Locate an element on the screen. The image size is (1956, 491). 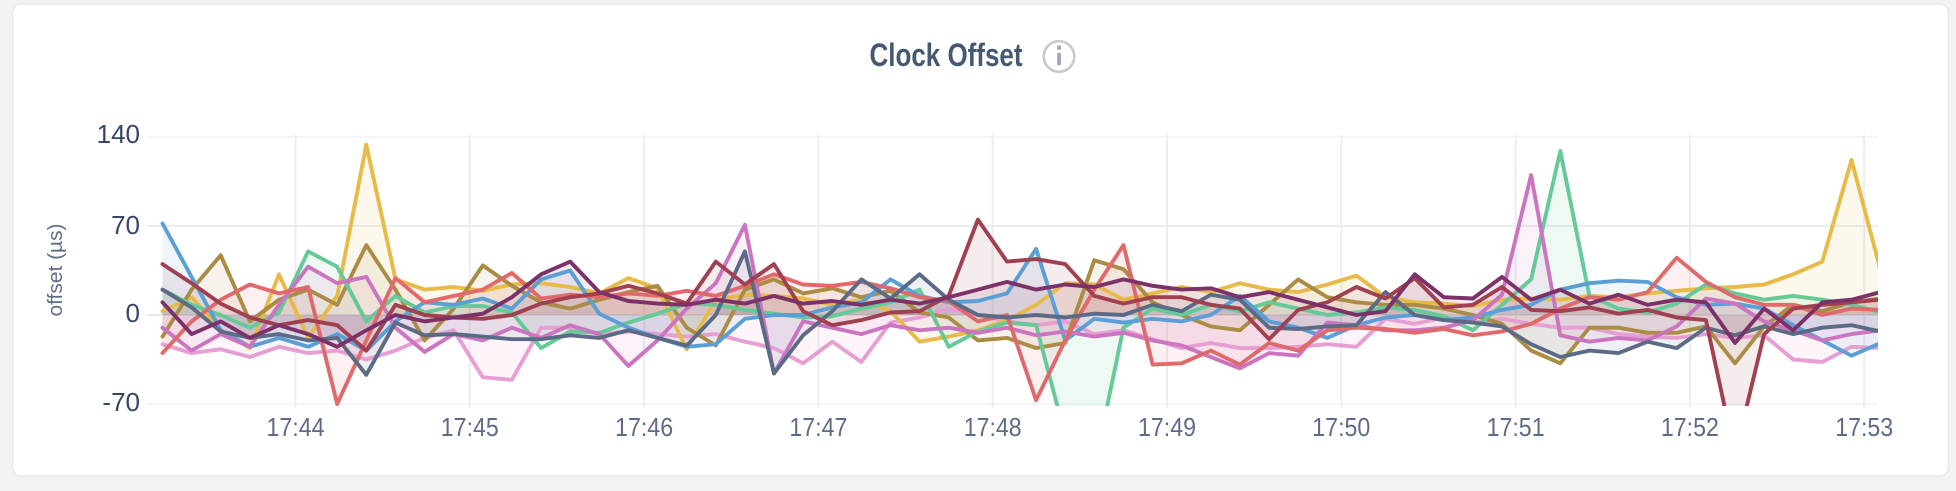
svg-text: Clock Offset is located at coordinates (946, 55).